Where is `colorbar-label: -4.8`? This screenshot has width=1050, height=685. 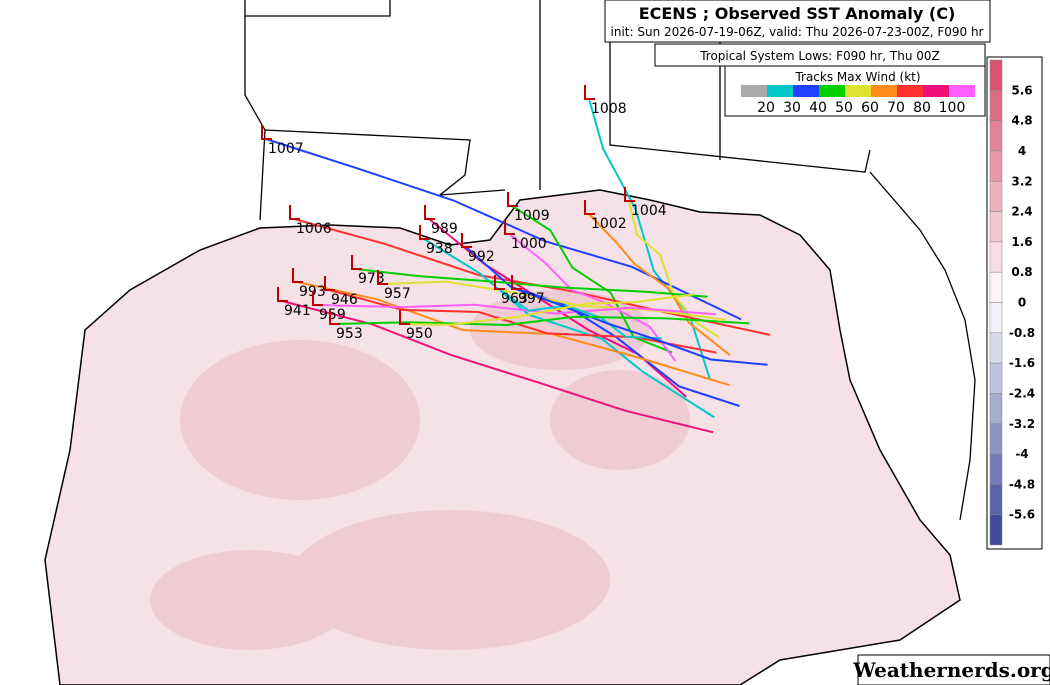 colorbar-label: -4.8 is located at coordinates (1022, 484).